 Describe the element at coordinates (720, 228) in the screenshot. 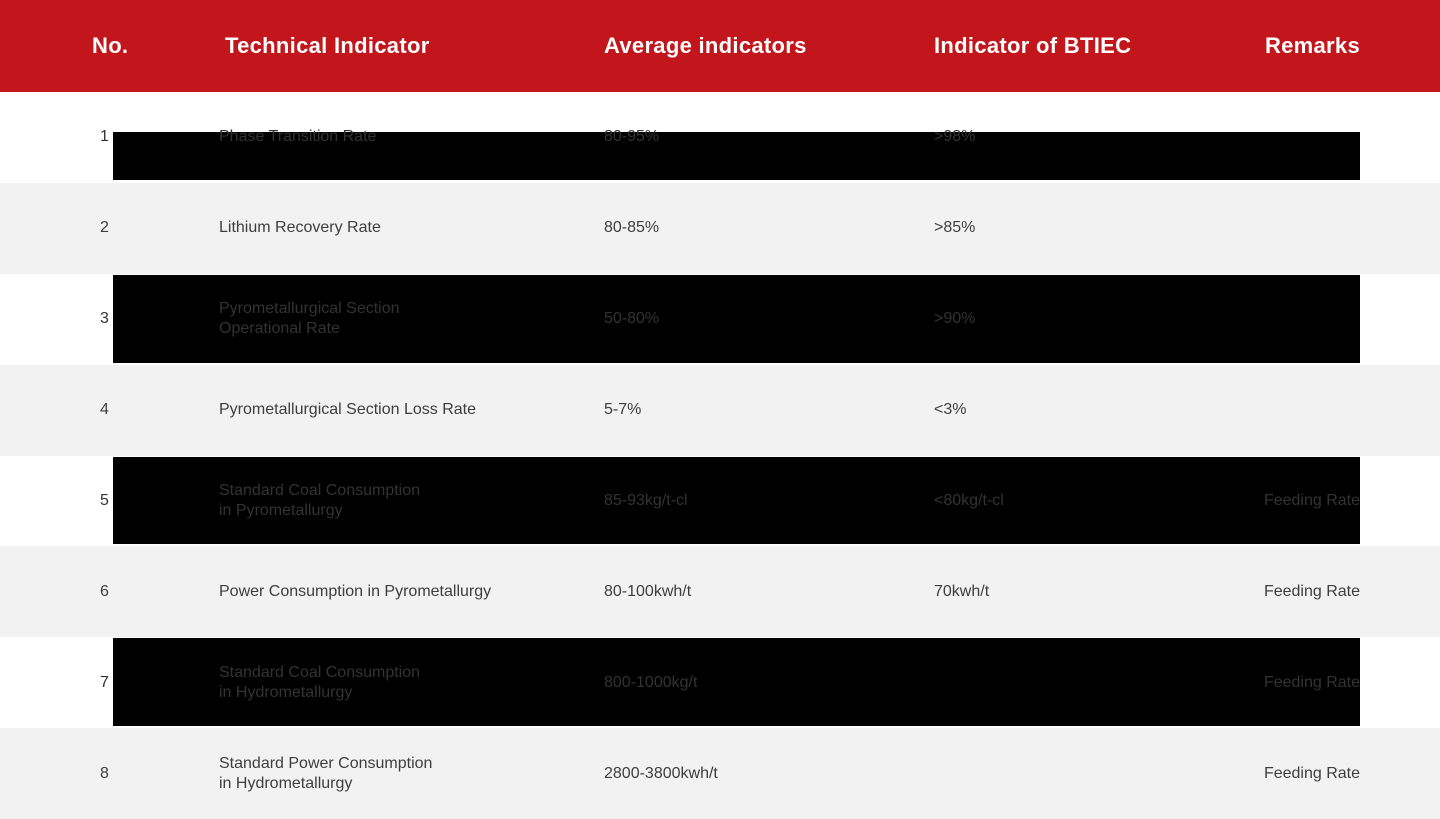

I see `table-row: 2 Lithium Recovery Rate 80-85% >85%` at that location.